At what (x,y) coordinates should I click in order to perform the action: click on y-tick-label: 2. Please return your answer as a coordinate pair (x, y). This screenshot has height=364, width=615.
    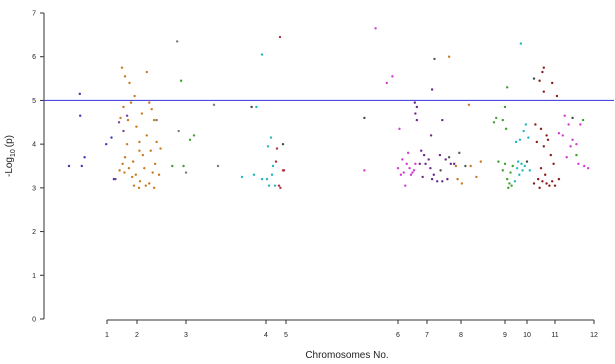
    Looking at the image, I should click on (34, 232).